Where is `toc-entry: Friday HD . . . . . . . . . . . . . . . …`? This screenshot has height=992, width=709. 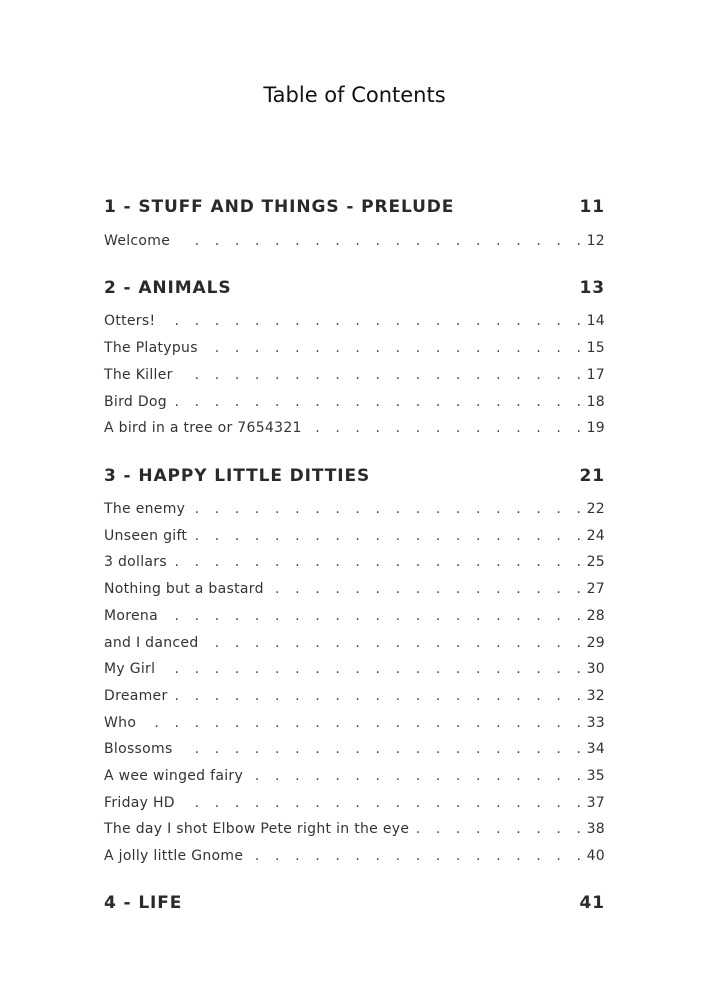 toc-entry: Friday HD . . . . . . . . . . . . . . . … is located at coordinates (354, 803).